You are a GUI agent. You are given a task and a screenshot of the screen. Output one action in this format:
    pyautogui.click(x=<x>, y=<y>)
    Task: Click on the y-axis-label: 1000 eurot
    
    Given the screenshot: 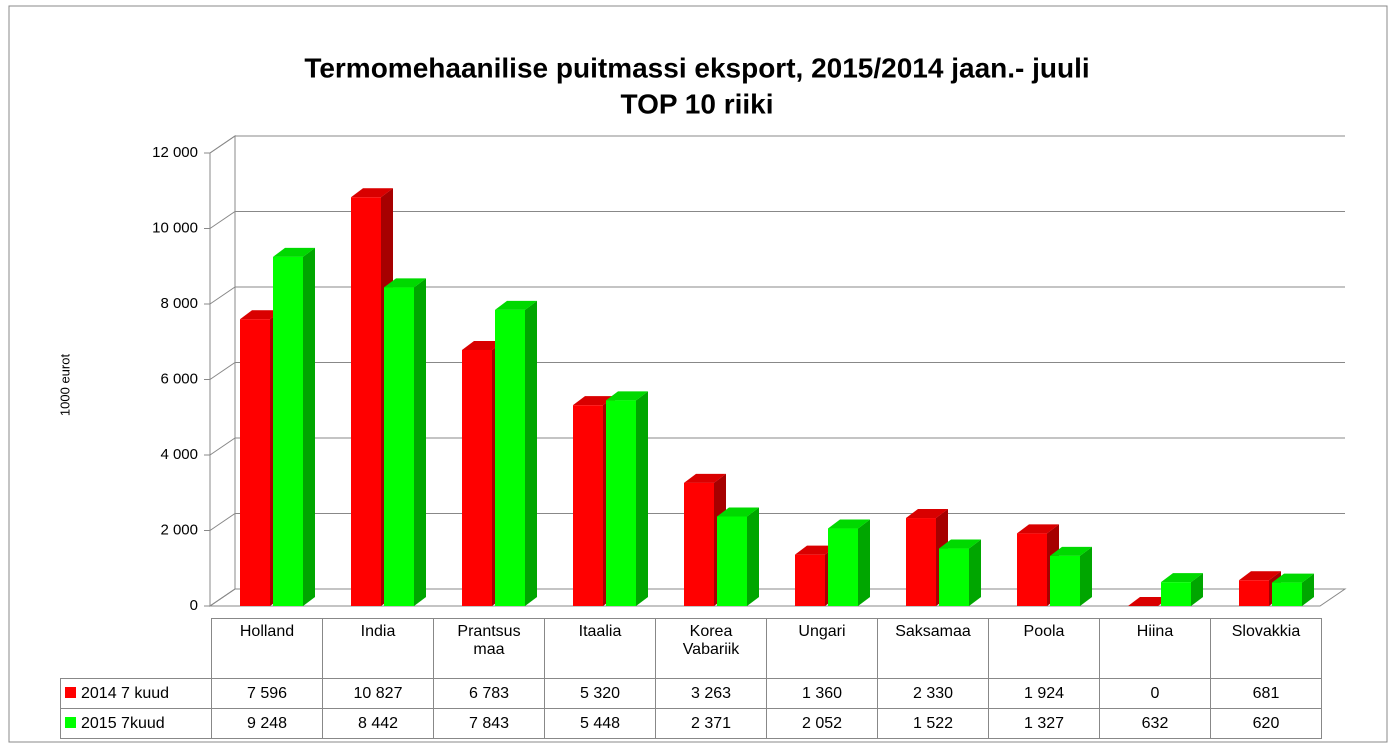 What is the action you would take?
    pyautogui.click(x=64, y=385)
    